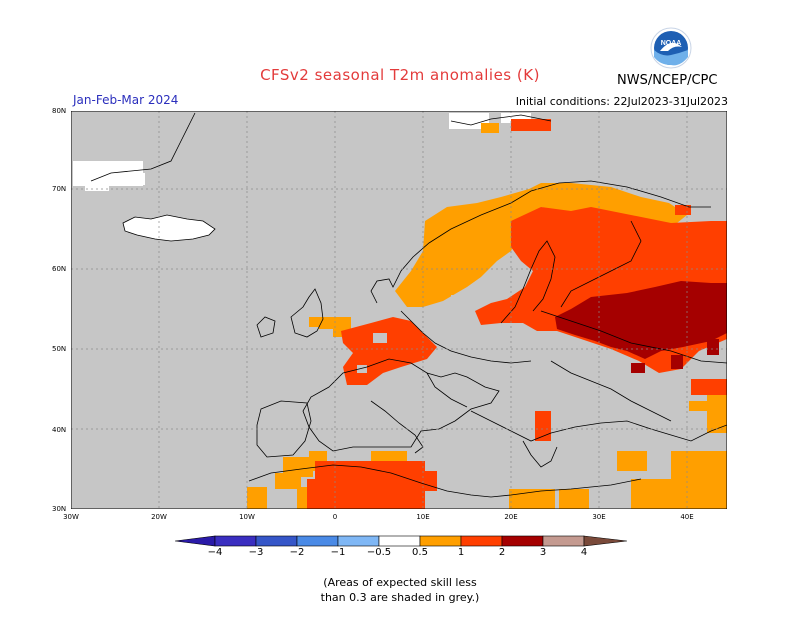  I want to click on legend-label: 3, so click(543, 552).